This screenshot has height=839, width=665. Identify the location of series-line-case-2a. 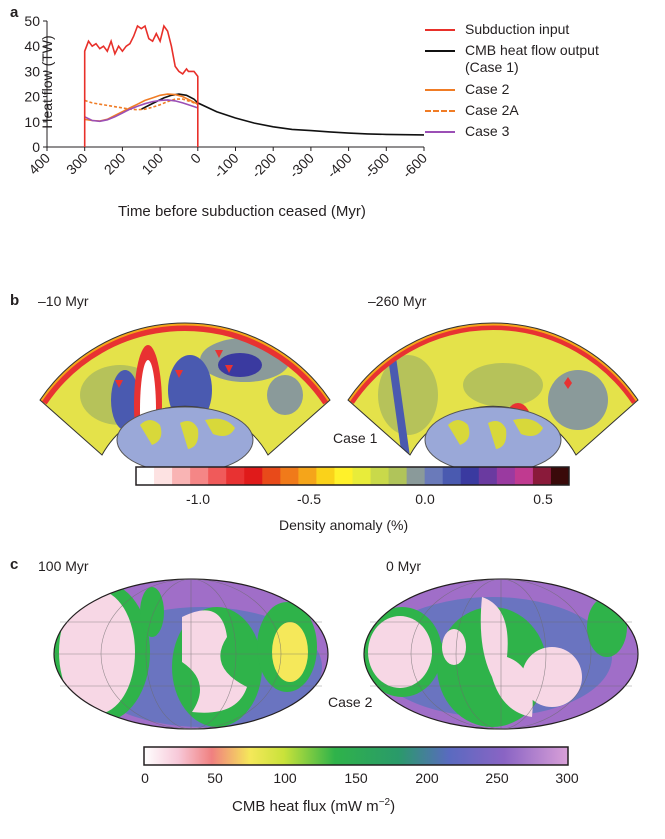
(141, 104).